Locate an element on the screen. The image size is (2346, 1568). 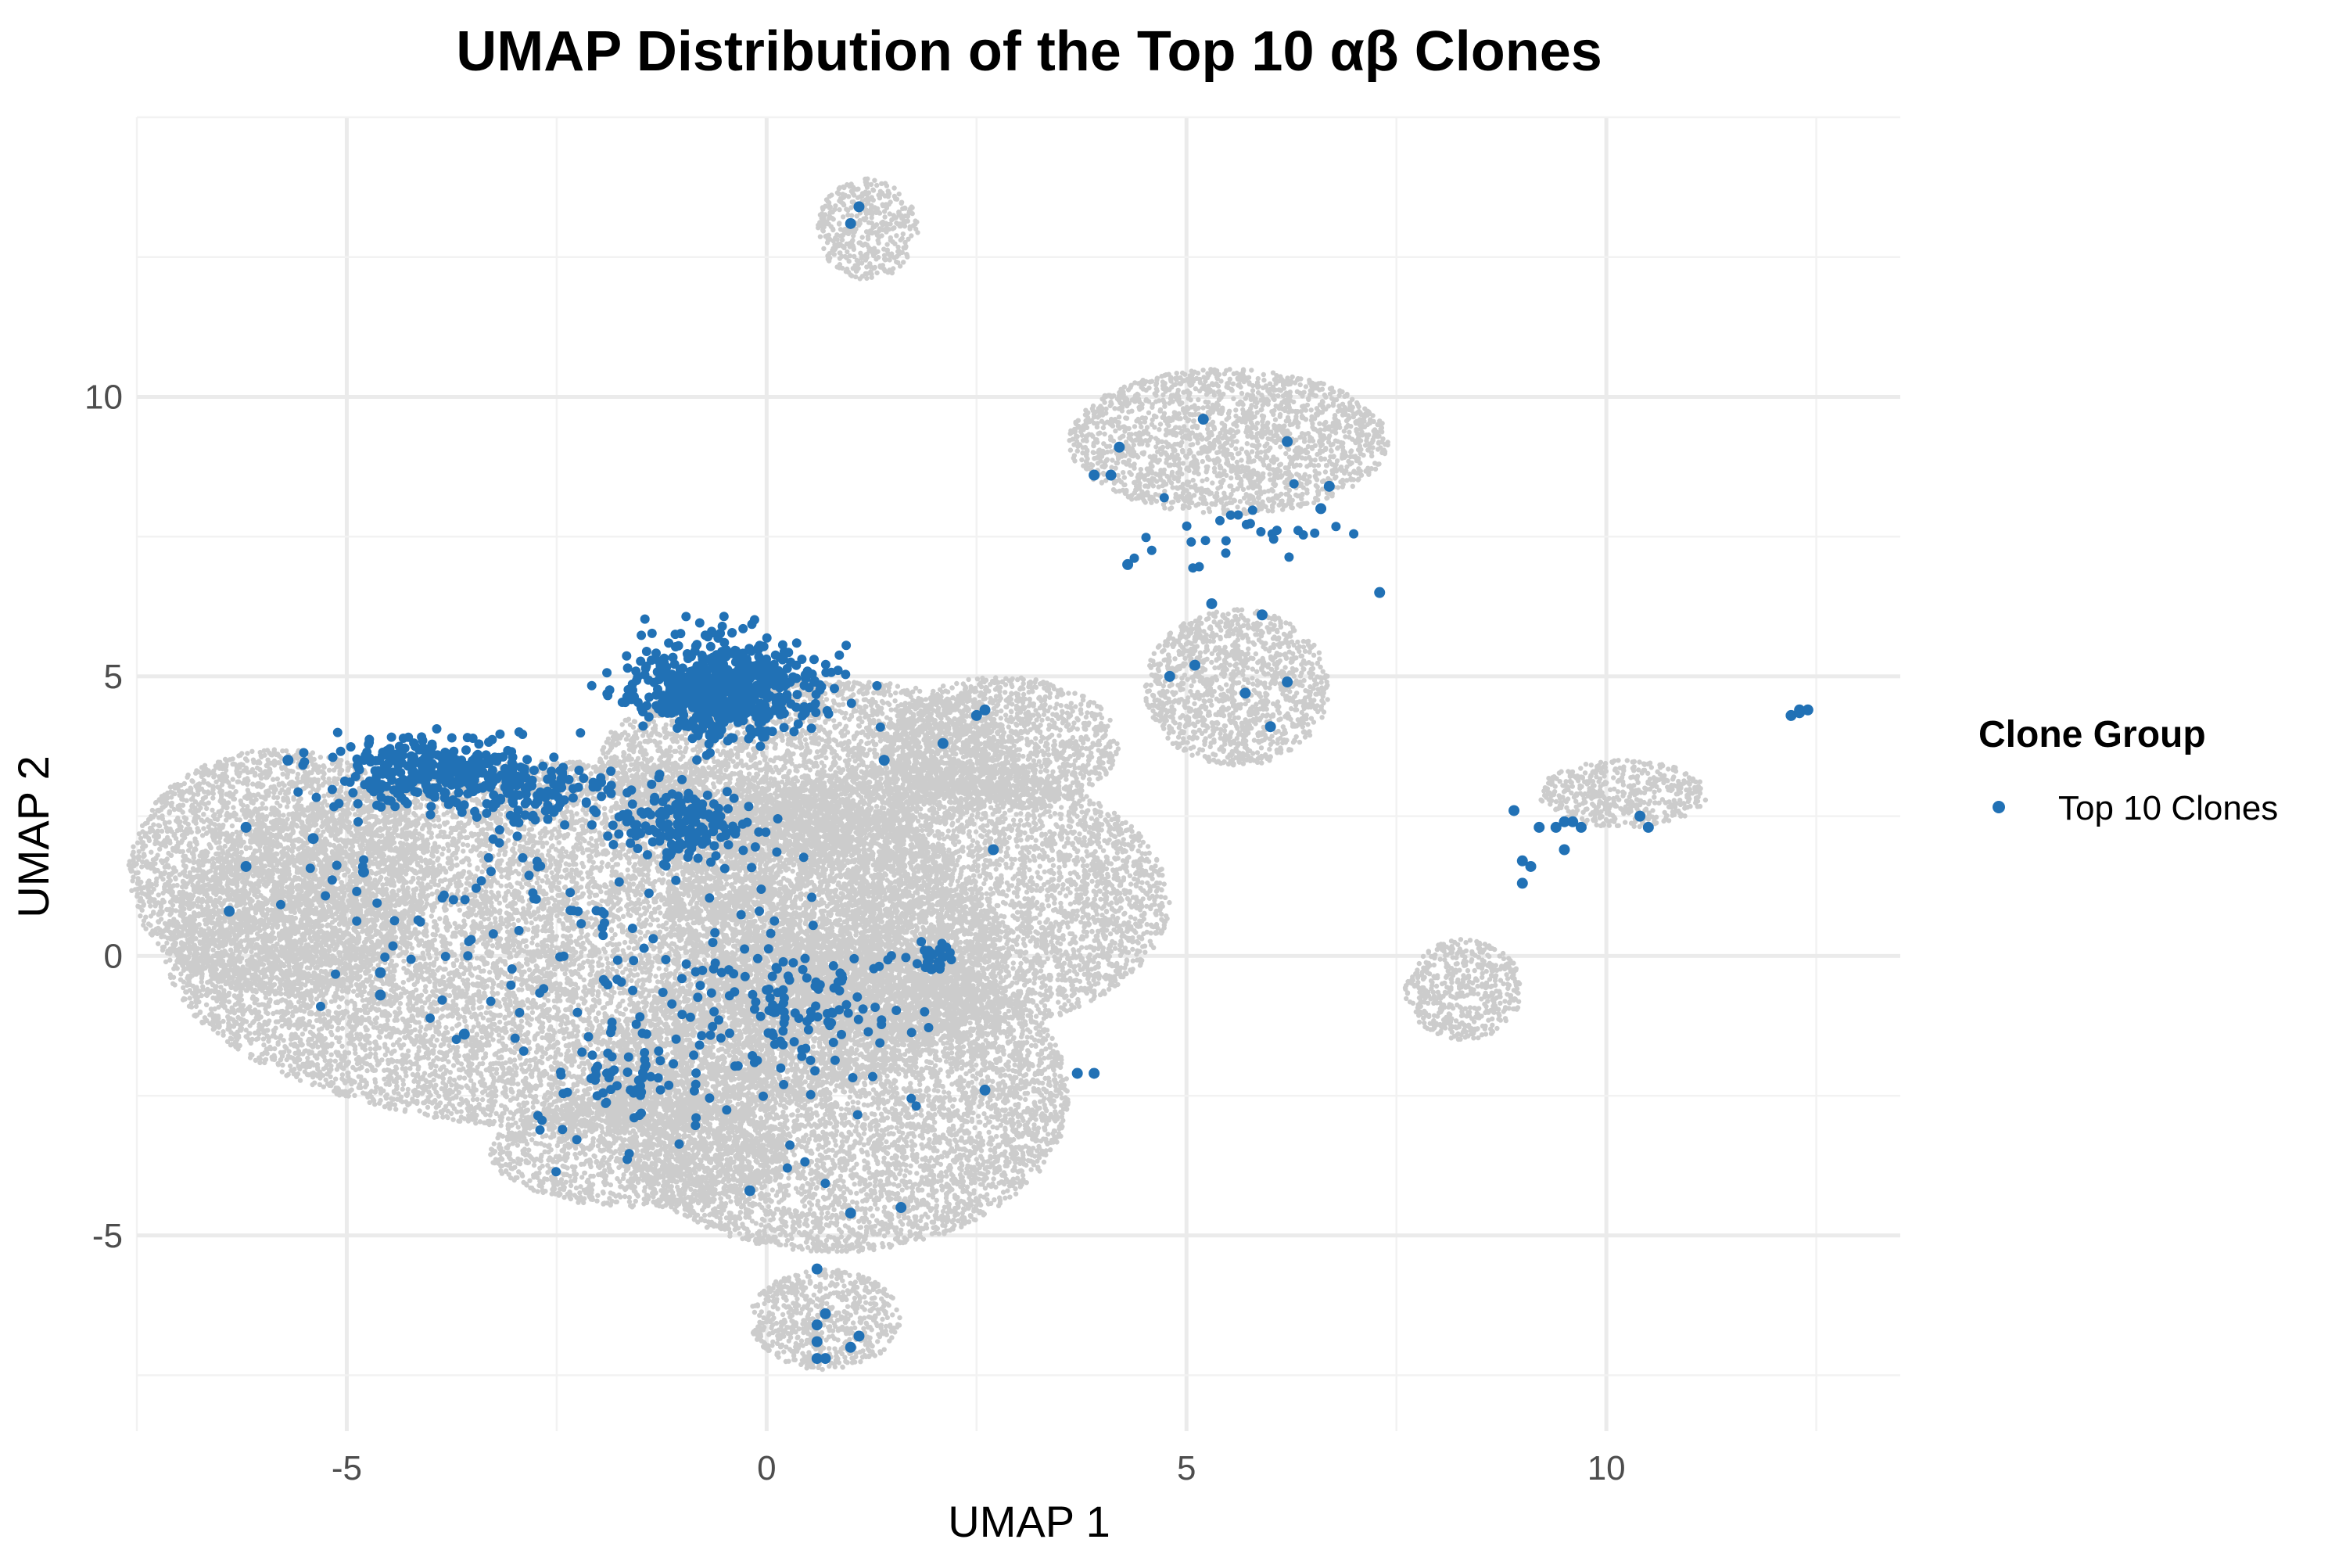
legend-label-top-10-clones: Top 10 Clones is located at coordinates (2168, 808).